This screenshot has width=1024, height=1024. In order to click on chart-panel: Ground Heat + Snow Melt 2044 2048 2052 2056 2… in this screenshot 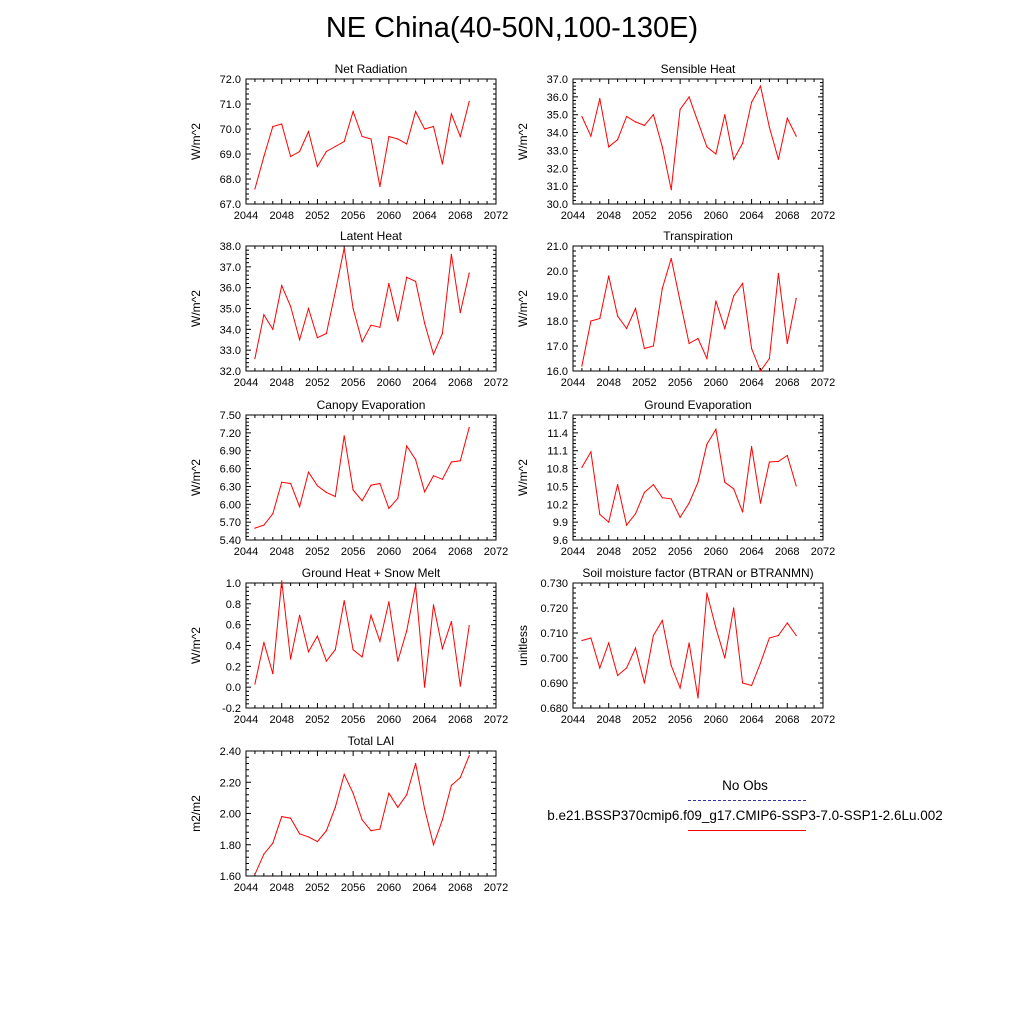, I will do `click(348, 646)`.